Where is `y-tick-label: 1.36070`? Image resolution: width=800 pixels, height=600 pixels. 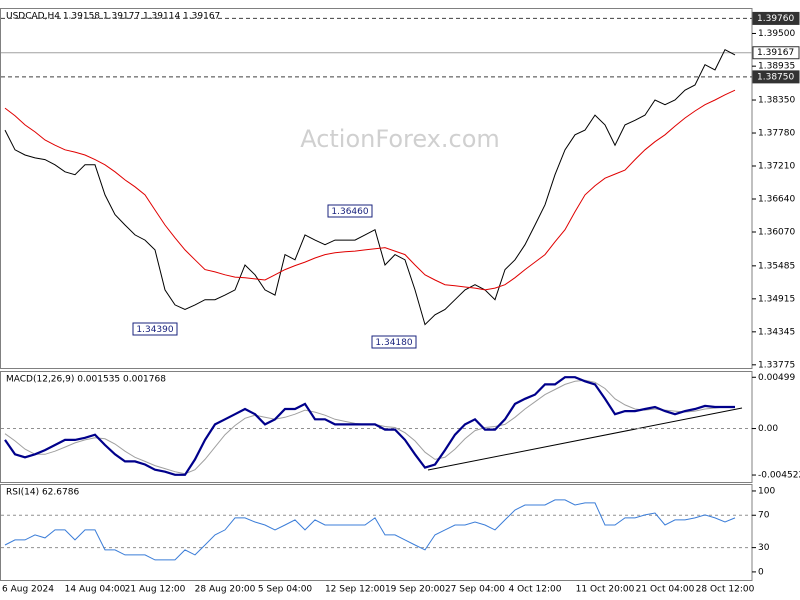 y-tick-label: 1.36070 is located at coordinates (776, 232).